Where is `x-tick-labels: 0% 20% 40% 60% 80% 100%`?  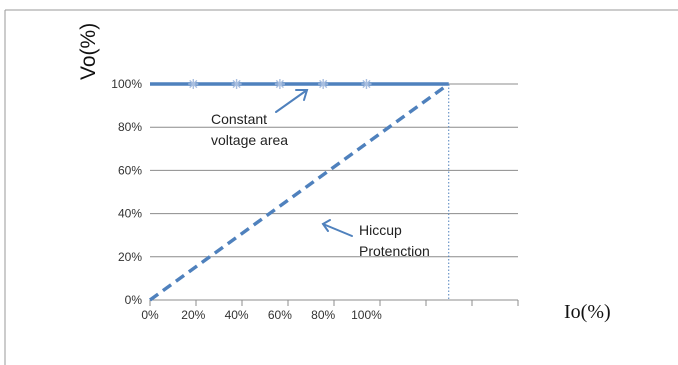 x-tick-labels: 0% 20% 40% 60% 80% 100% is located at coordinates (261, 315).